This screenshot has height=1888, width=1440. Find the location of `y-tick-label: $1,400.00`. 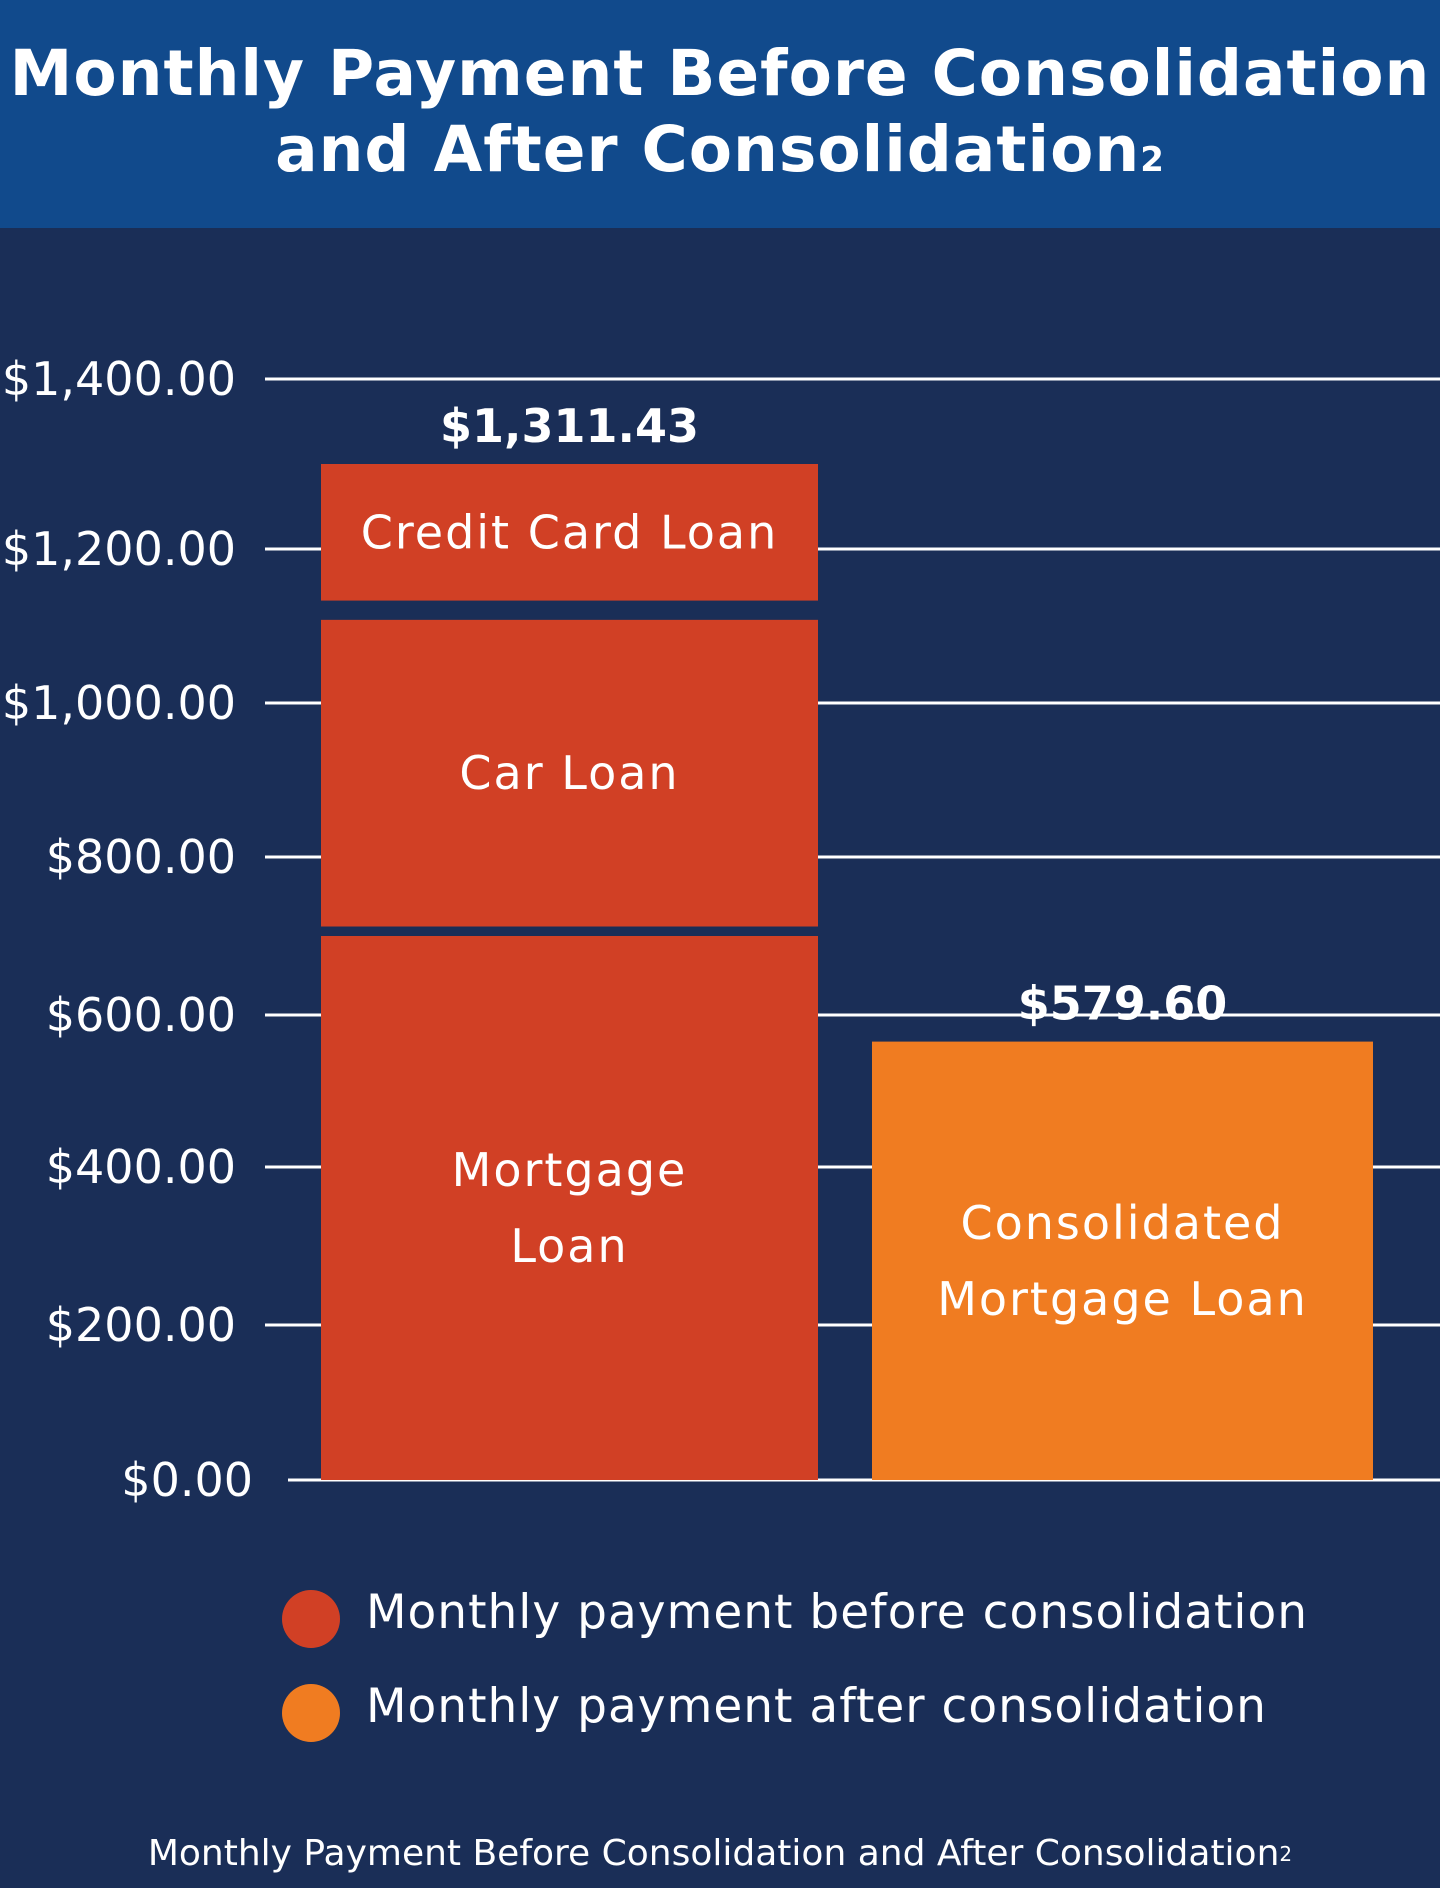

y-tick-label: $1,400.00 is located at coordinates (119, 379).